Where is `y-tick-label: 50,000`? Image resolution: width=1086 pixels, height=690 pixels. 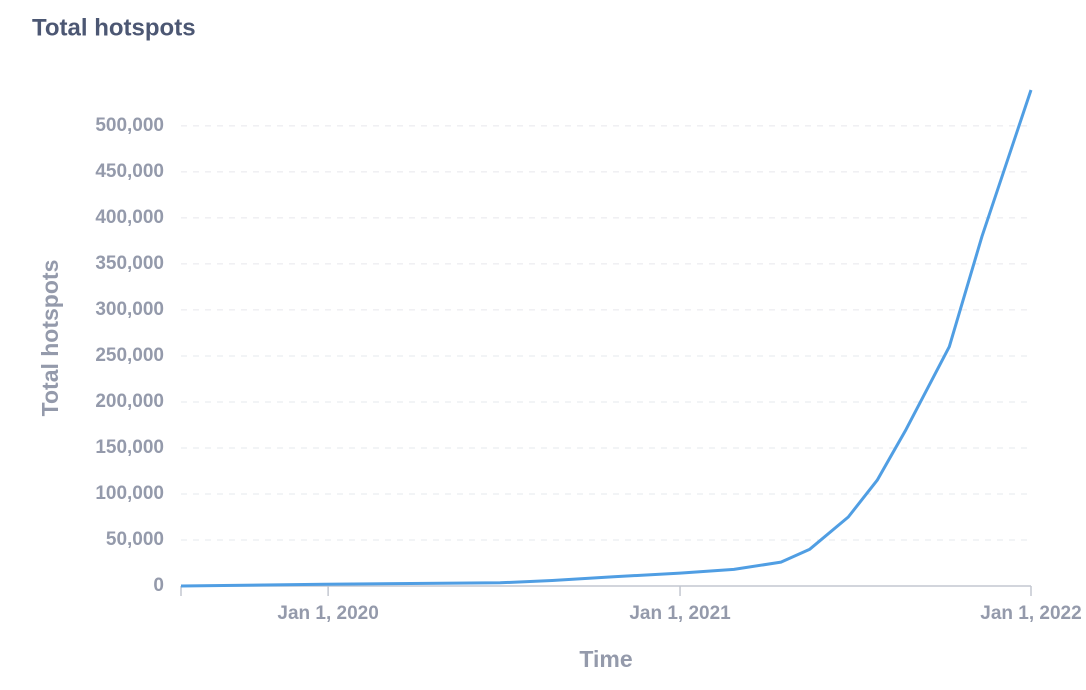
y-tick-label: 50,000 is located at coordinates (135, 539).